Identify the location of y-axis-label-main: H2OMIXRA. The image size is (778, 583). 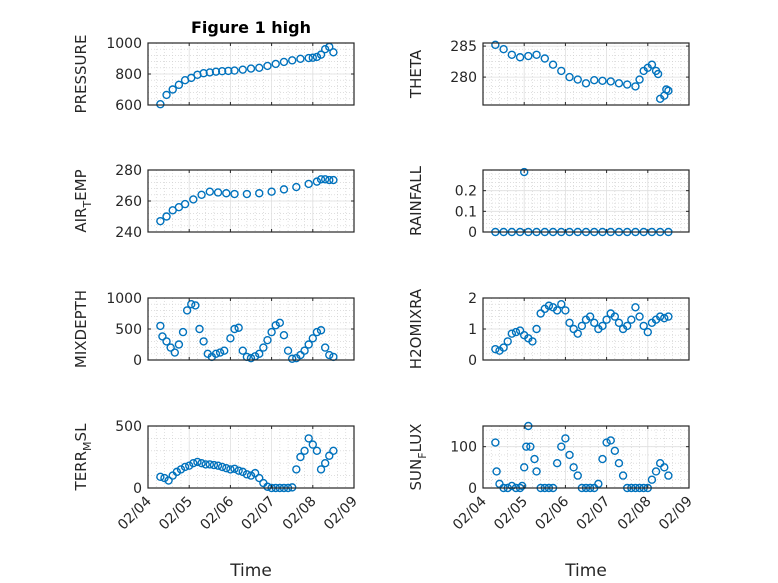
(416, 328).